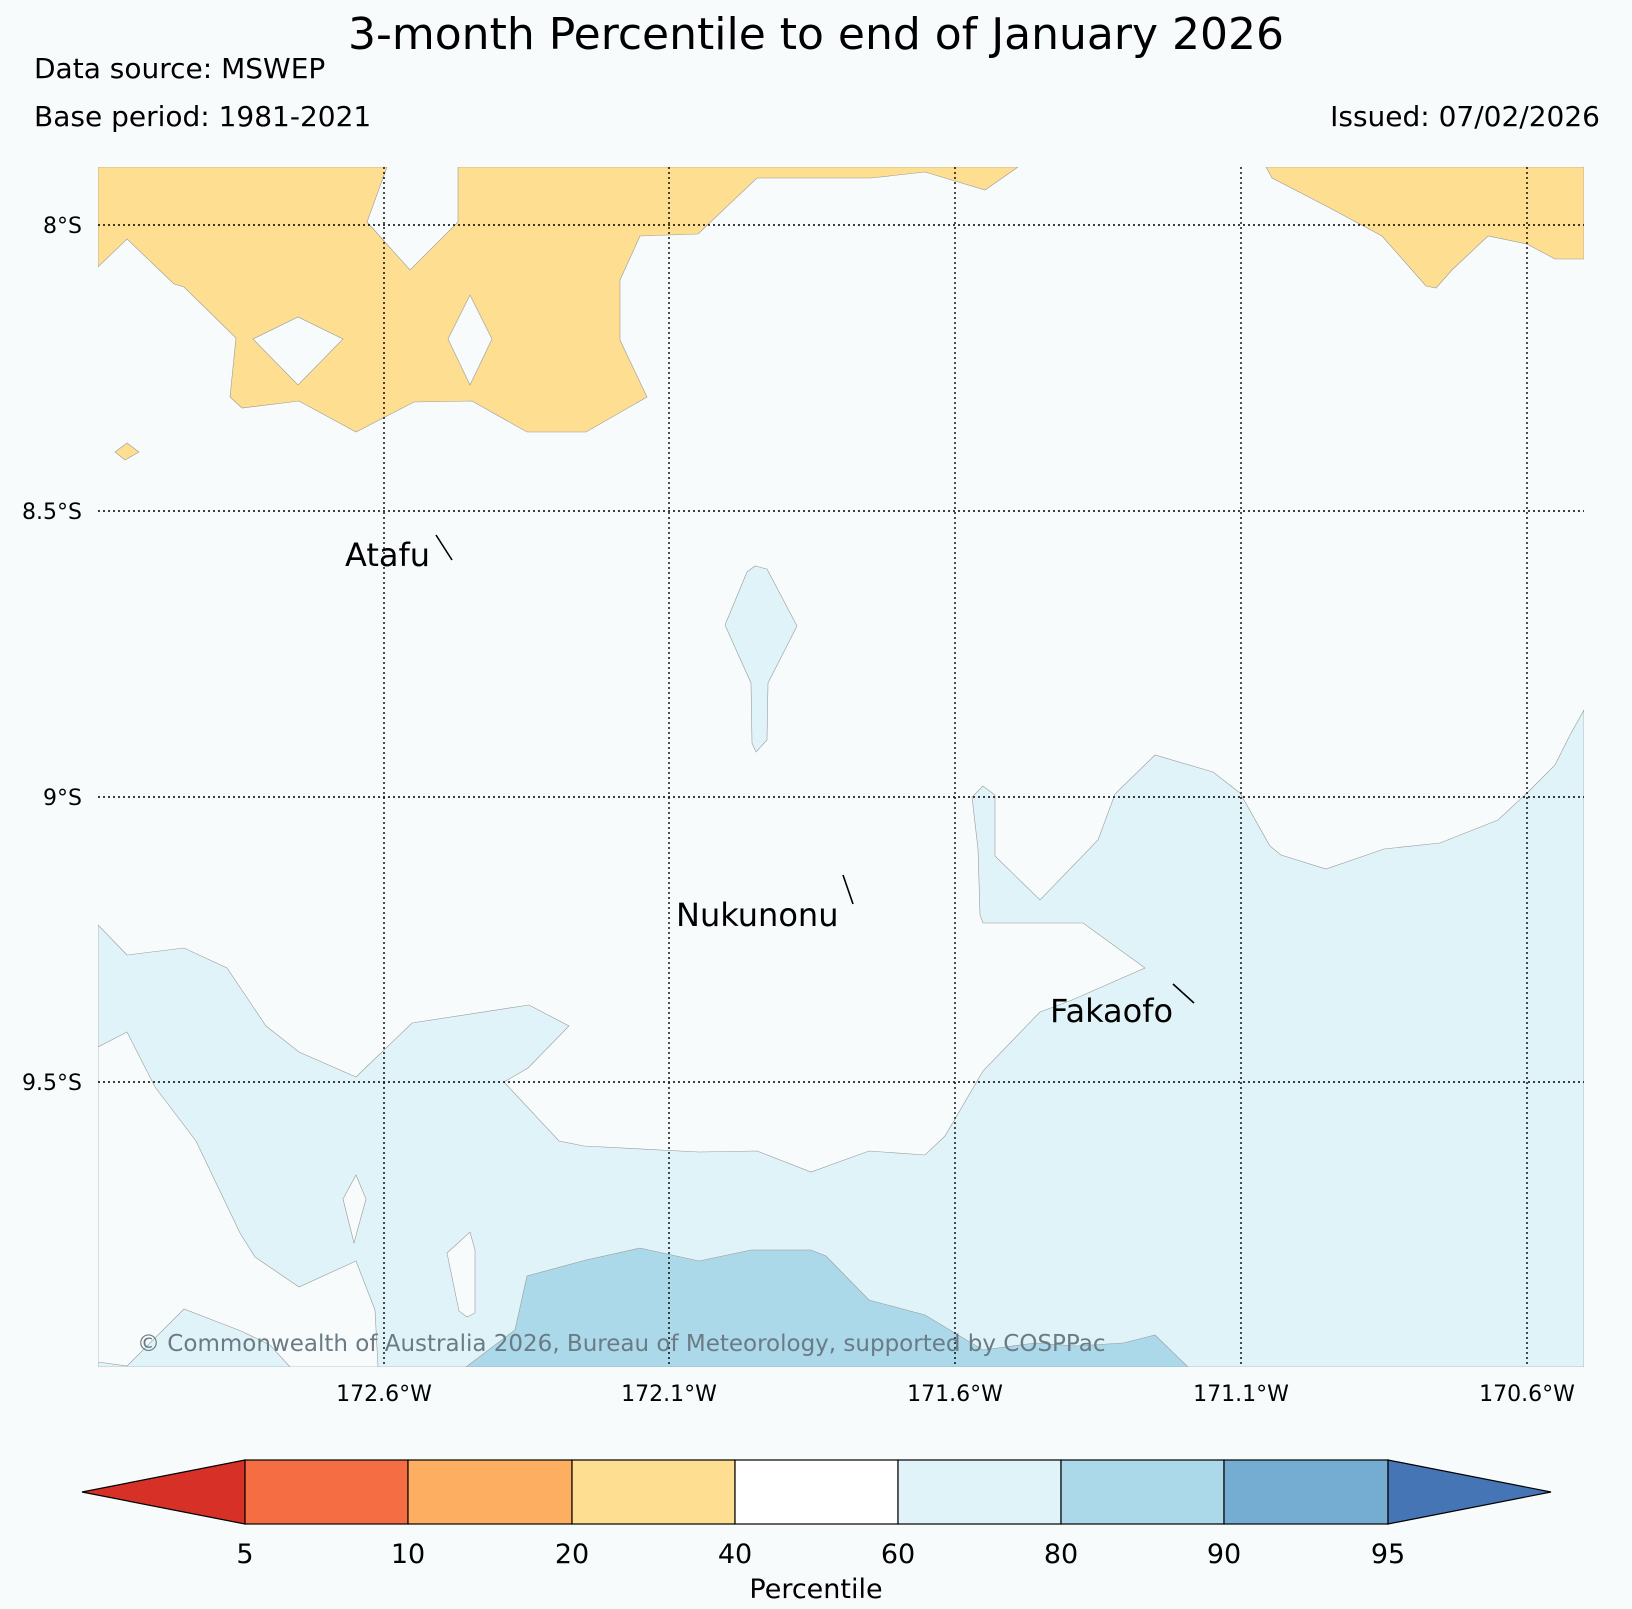 Image resolution: width=1632 pixels, height=1609 pixels. I want to click on longitude-labels: 172.6°W 172.1°W 171.6°W 171.1°W 170.6°W, so click(955, 1394).